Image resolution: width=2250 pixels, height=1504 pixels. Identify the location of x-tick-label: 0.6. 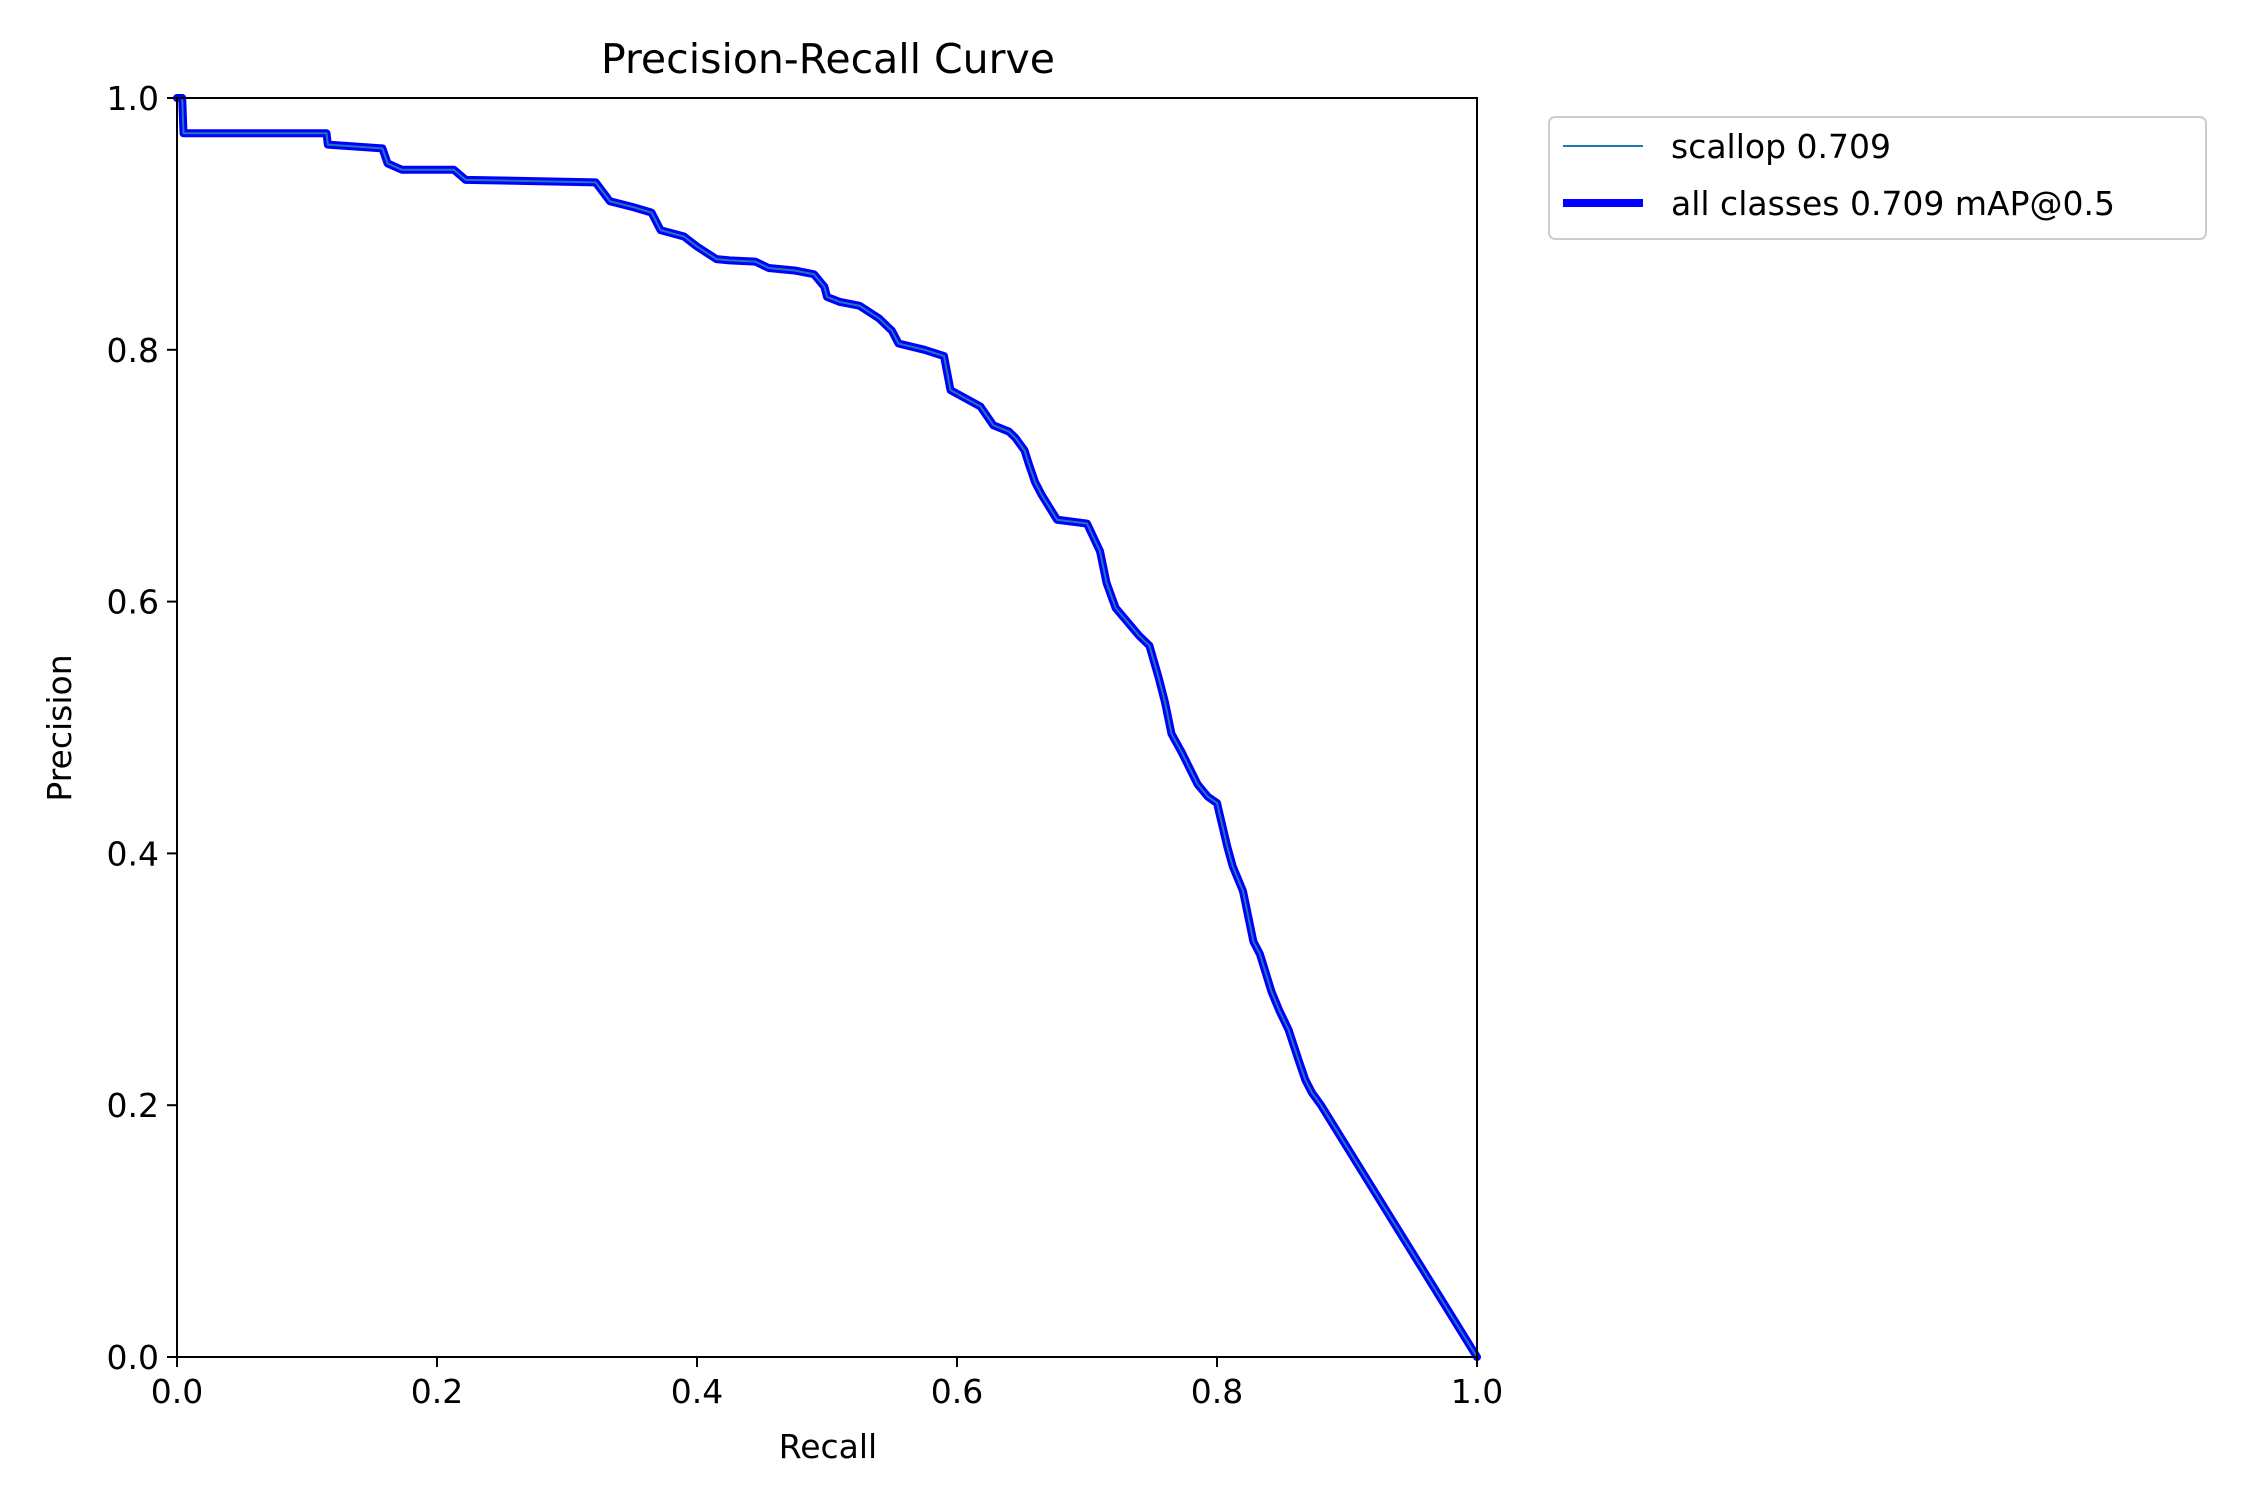
(957, 1391).